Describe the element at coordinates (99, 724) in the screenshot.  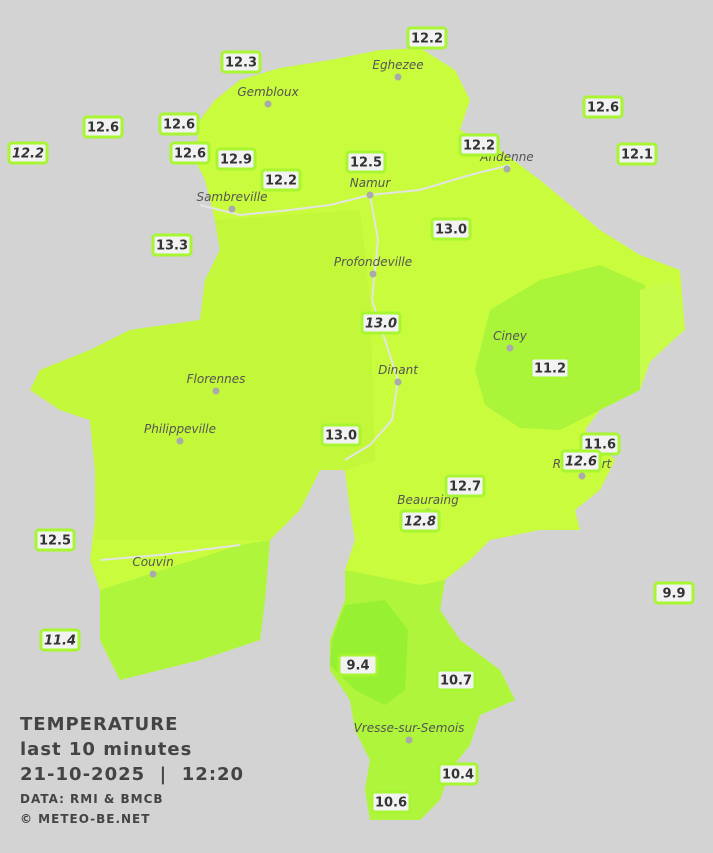
I see `legend-title: TEMPERATURE` at that location.